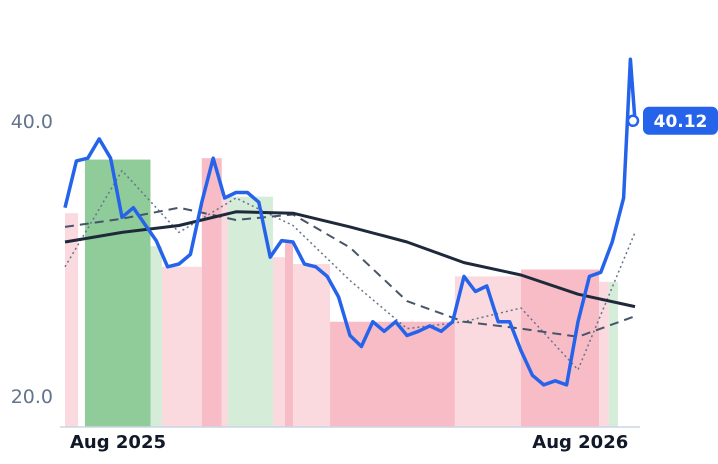 The image size is (718, 464). I want to click on last-value-label: 40.12, so click(681, 122).